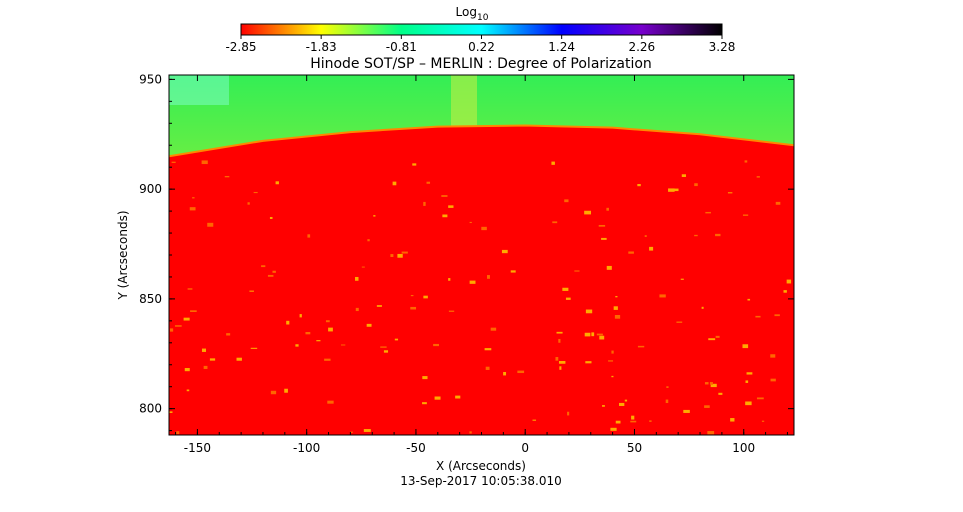 This screenshot has height=512, width=963. Describe the element at coordinates (722, 47) in the screenshot. I see `colorbar-tick-label: 3.28` at that location.